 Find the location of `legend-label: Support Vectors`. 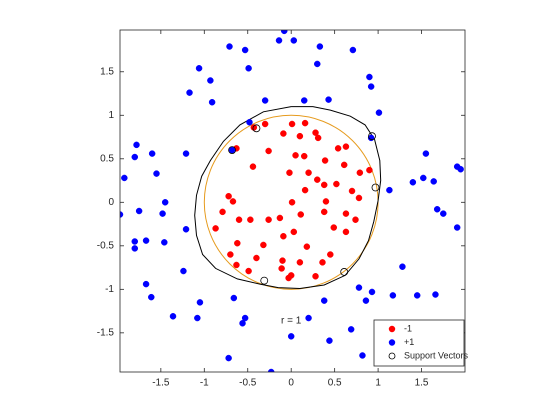

legend-label: Support Vectors is located at coordinates (436, 355).